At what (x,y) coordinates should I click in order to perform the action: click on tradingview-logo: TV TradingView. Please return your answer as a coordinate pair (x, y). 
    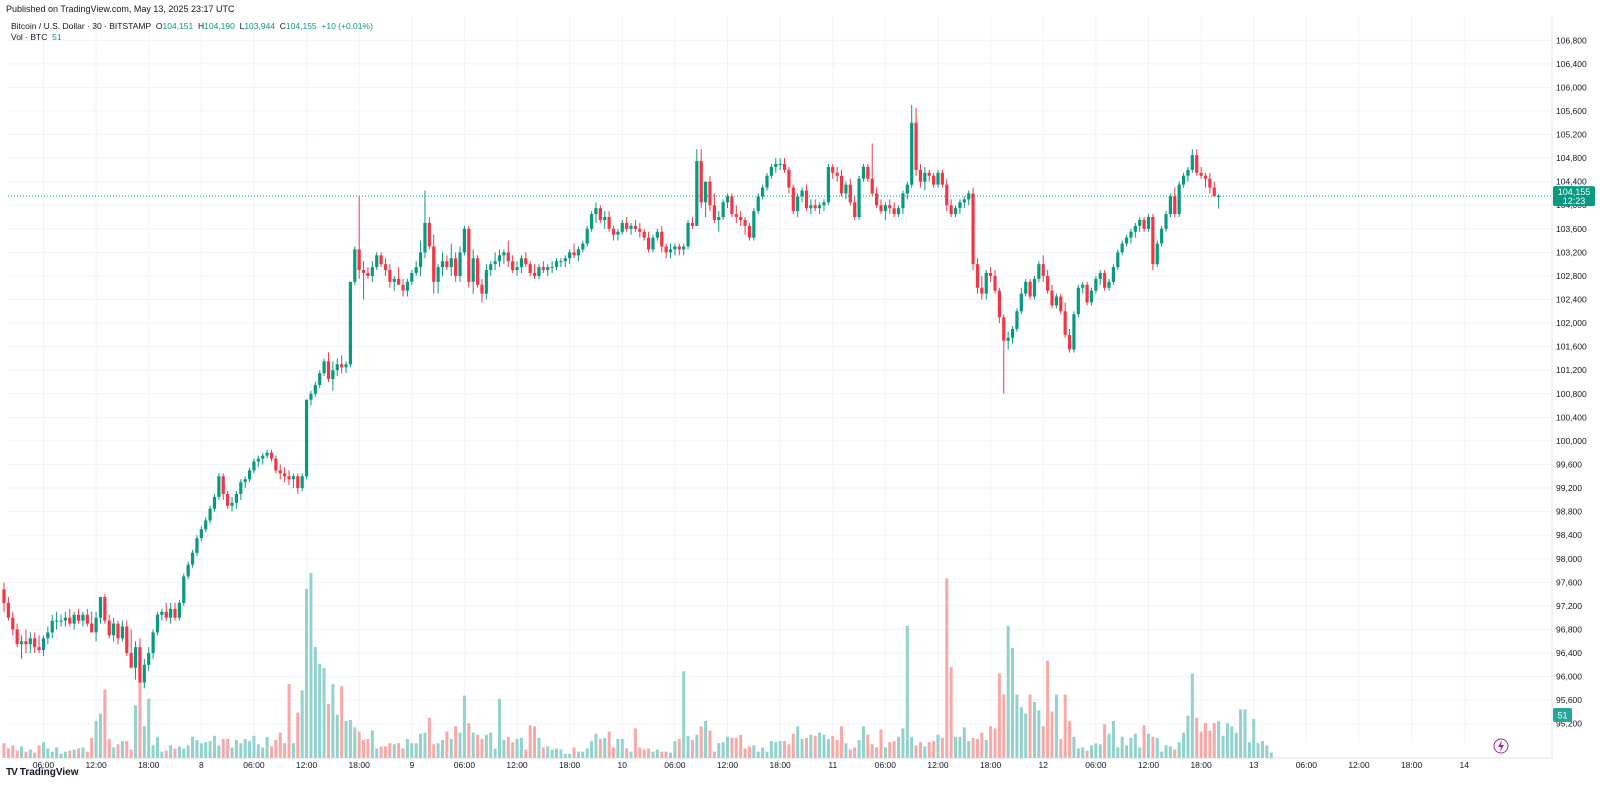
    Looking at the image, I should click on (42, 772).